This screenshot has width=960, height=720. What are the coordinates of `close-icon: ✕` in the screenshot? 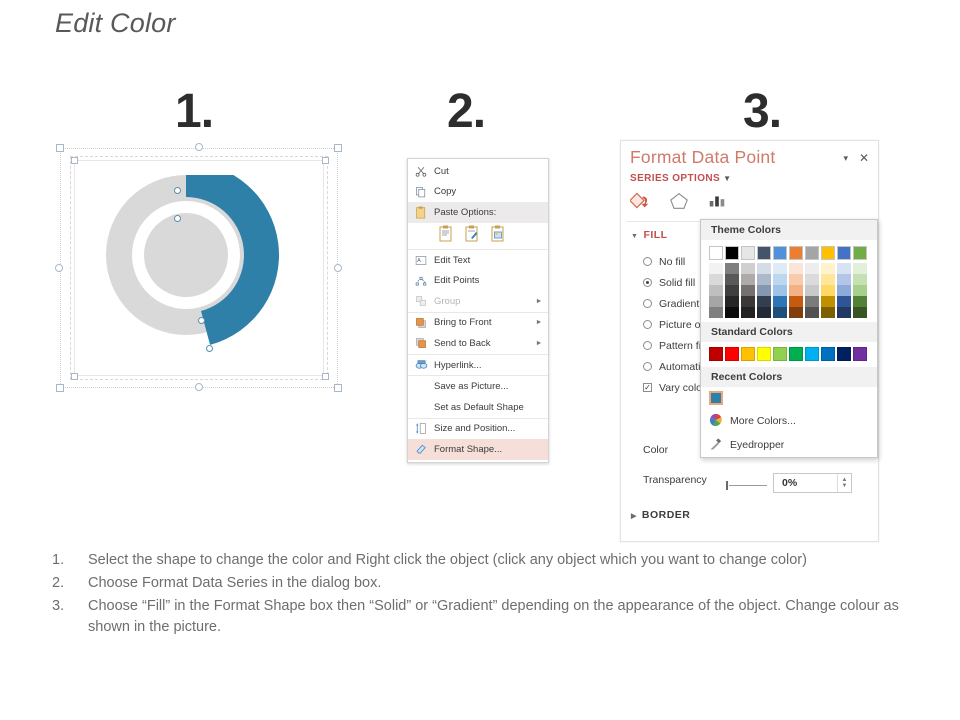 It's located at (863, 158).